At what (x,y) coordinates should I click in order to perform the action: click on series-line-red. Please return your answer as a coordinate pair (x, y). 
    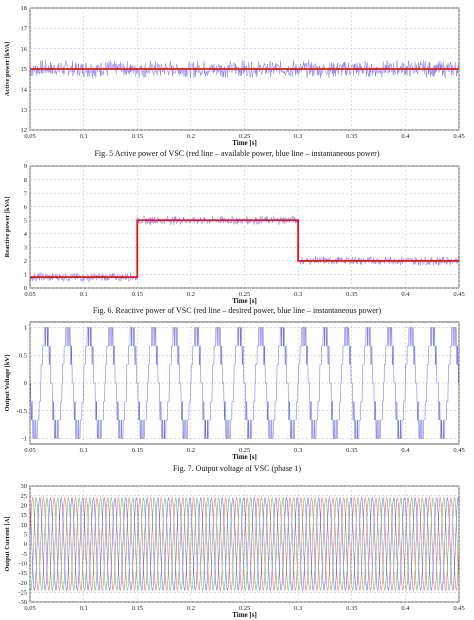
    Looking at the image, I should click on (244, 249).